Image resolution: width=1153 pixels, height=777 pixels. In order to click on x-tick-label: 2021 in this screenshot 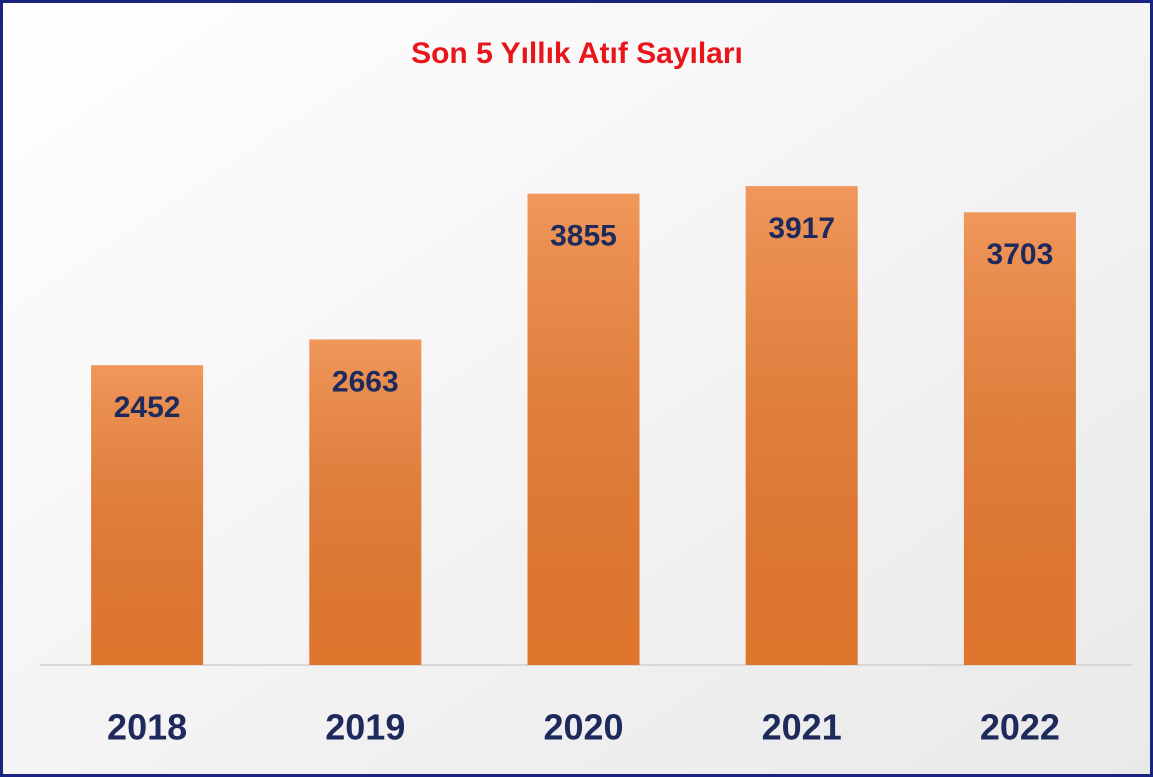, I will do `click(802, 727)`.